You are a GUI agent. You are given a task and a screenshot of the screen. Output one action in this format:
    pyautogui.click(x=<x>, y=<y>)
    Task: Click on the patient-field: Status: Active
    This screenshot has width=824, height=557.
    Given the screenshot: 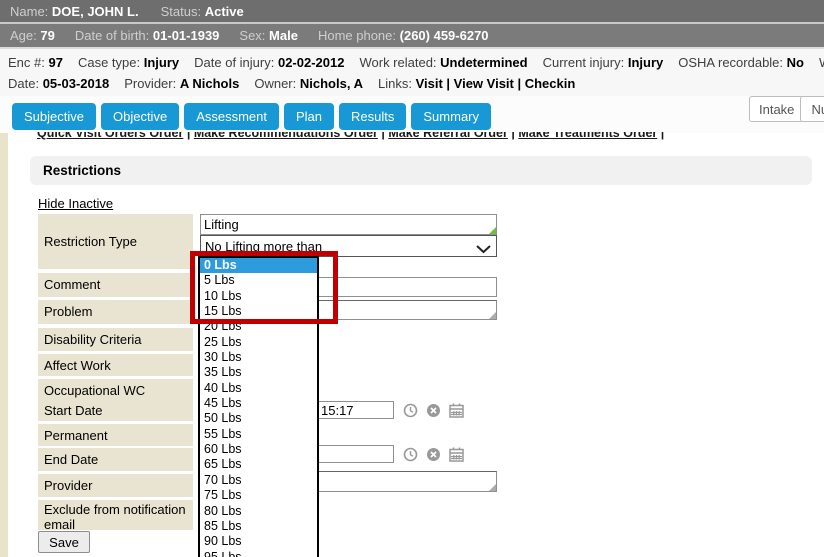 What is the action you would take?
    pyautogui.click(x=202, y=11)
    